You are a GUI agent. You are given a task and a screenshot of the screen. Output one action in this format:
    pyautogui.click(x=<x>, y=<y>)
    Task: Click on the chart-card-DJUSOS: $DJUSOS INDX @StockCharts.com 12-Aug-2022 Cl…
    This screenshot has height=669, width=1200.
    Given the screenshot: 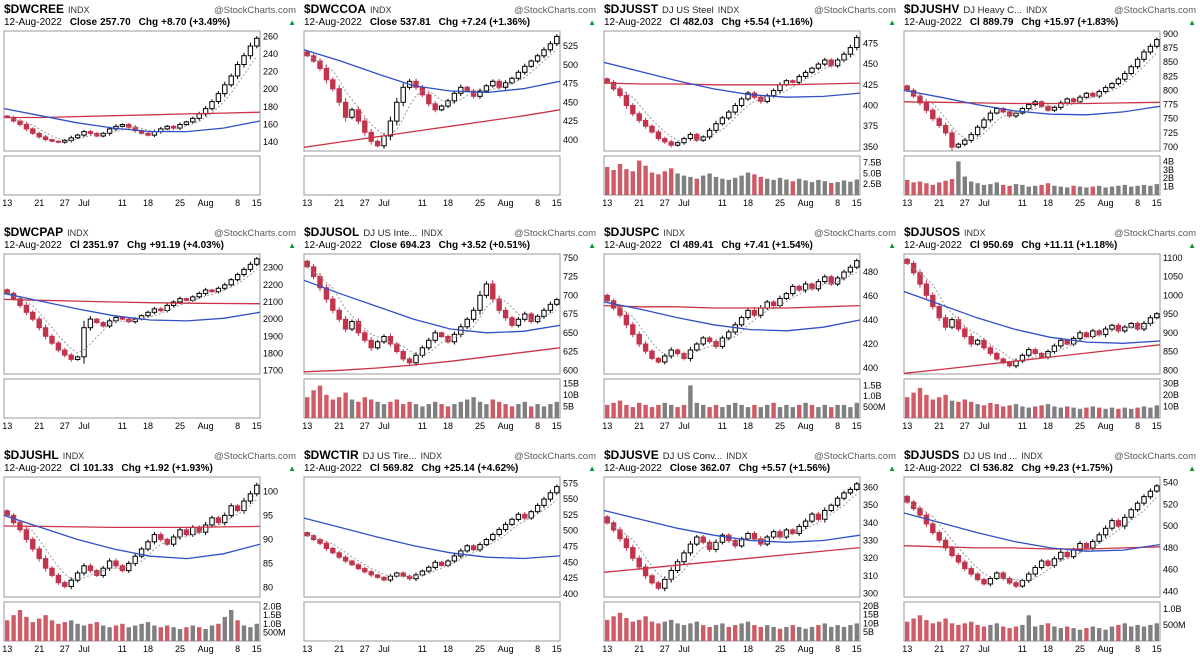 What is the action you would take?
    pyautogui.click(x=1050, y=334)
    